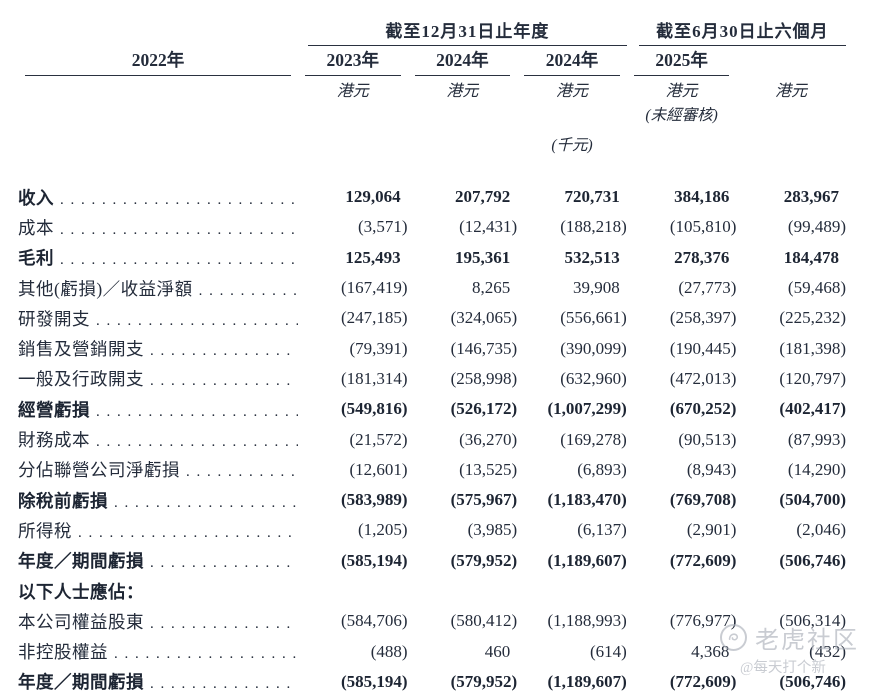  I want to click on row-label: 分佔聯營公司淨虧損, so click(99, 470).